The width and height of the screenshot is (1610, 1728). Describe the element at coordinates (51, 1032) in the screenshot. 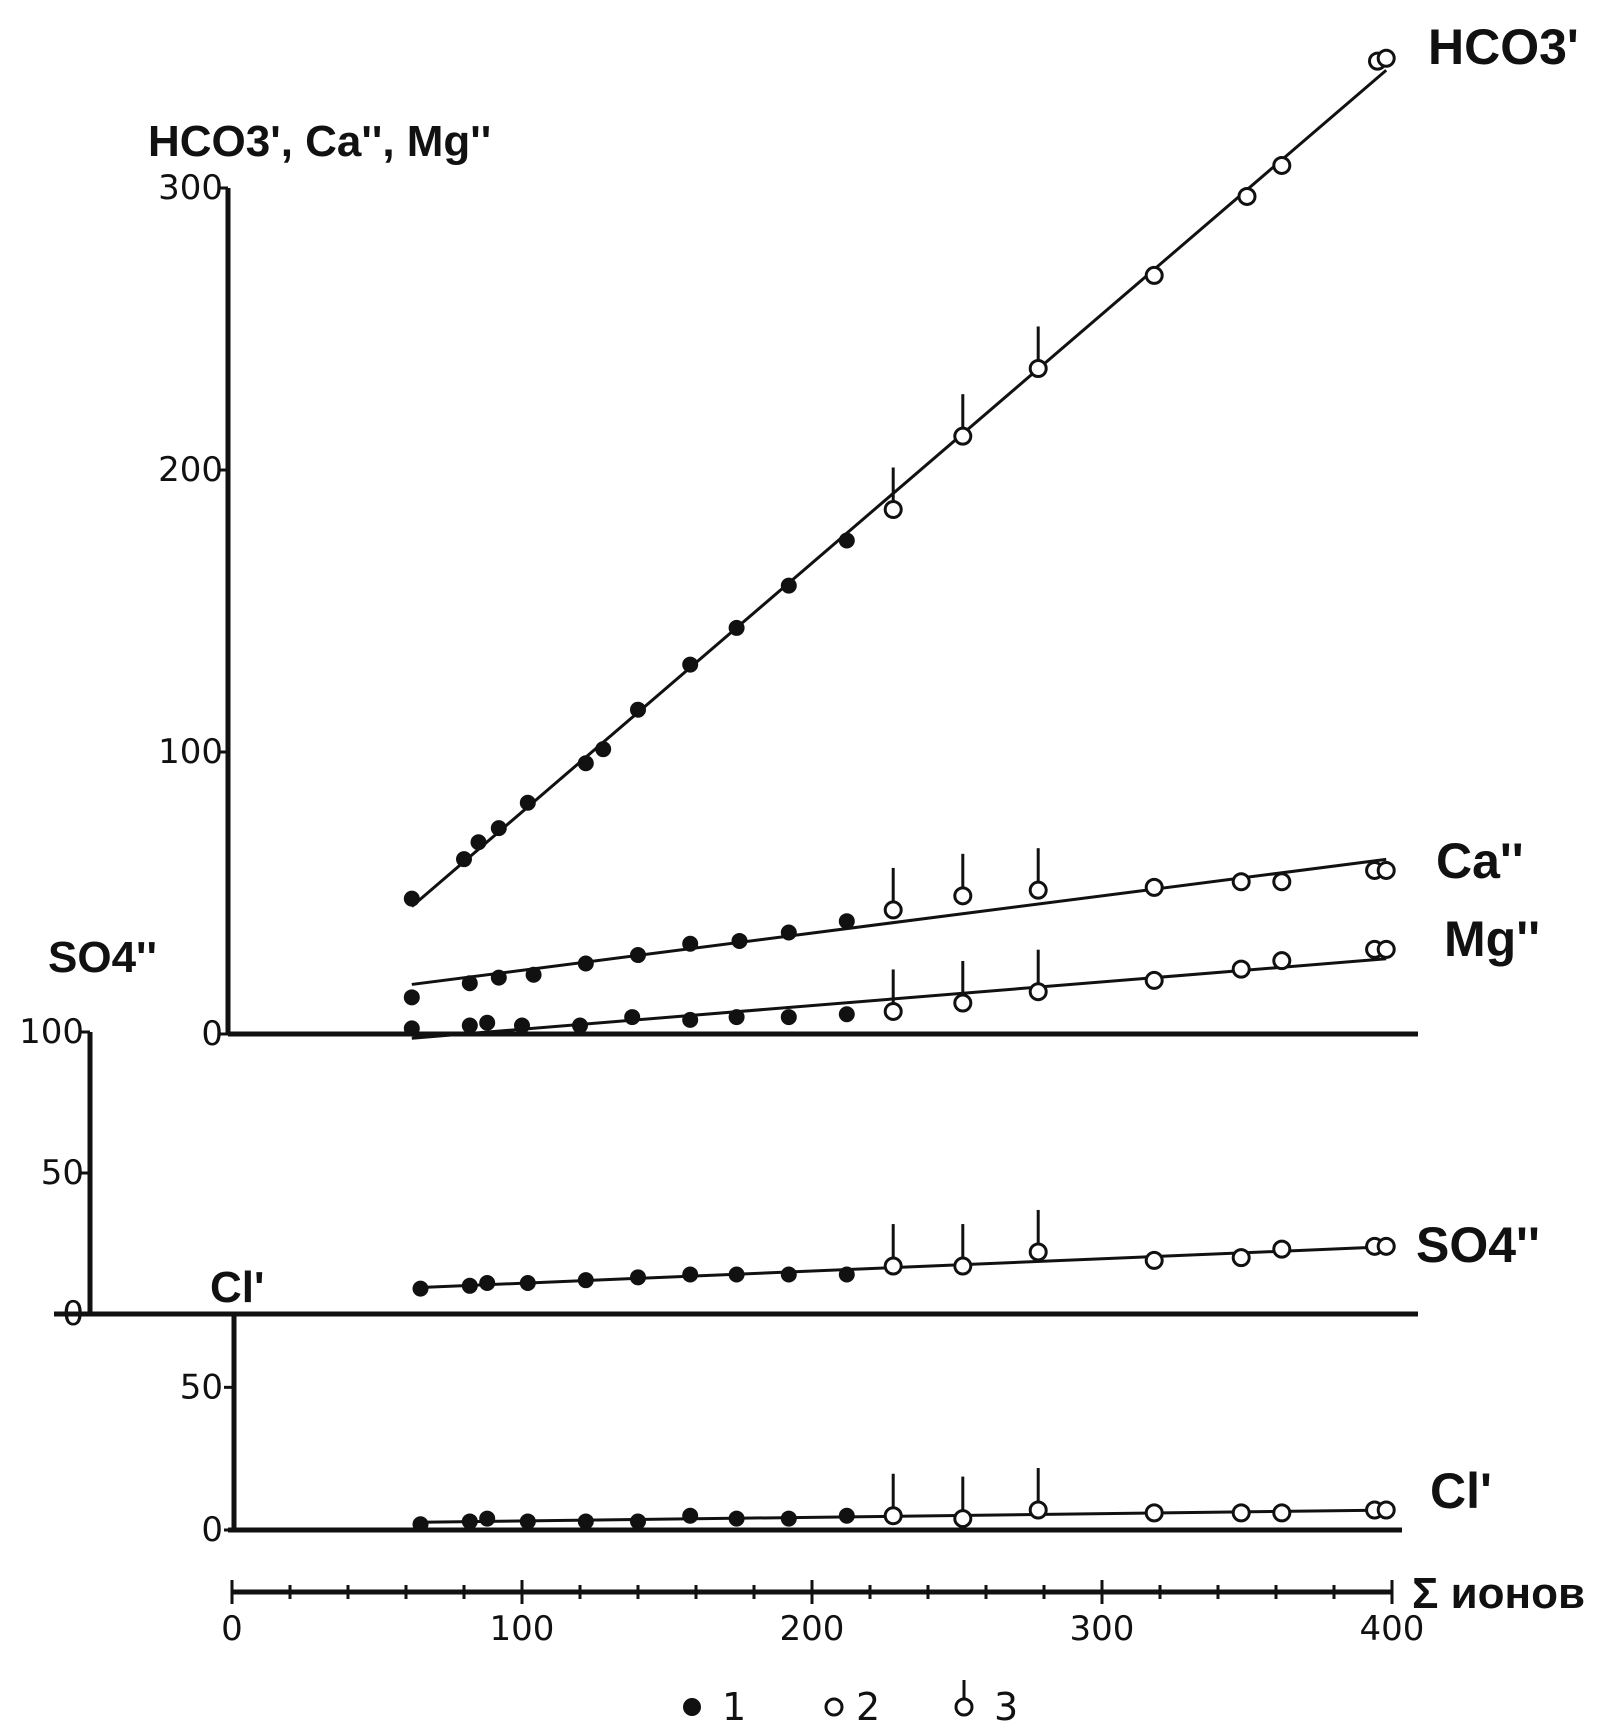

I see `middle-y-tick-label: 100` at that location.